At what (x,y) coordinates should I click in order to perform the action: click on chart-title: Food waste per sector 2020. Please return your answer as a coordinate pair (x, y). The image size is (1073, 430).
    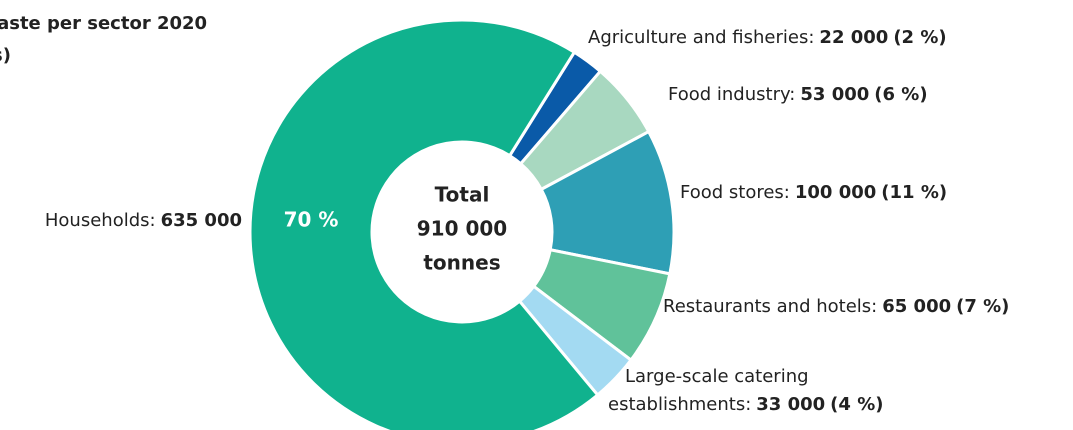
    Looking at the image, I should click on (103, 23).